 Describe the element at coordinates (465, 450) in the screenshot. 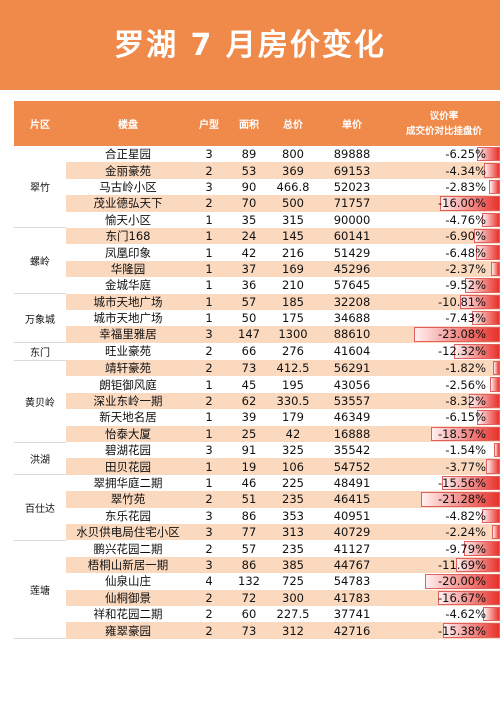

I see `rate-value: -1.54%` at that location.